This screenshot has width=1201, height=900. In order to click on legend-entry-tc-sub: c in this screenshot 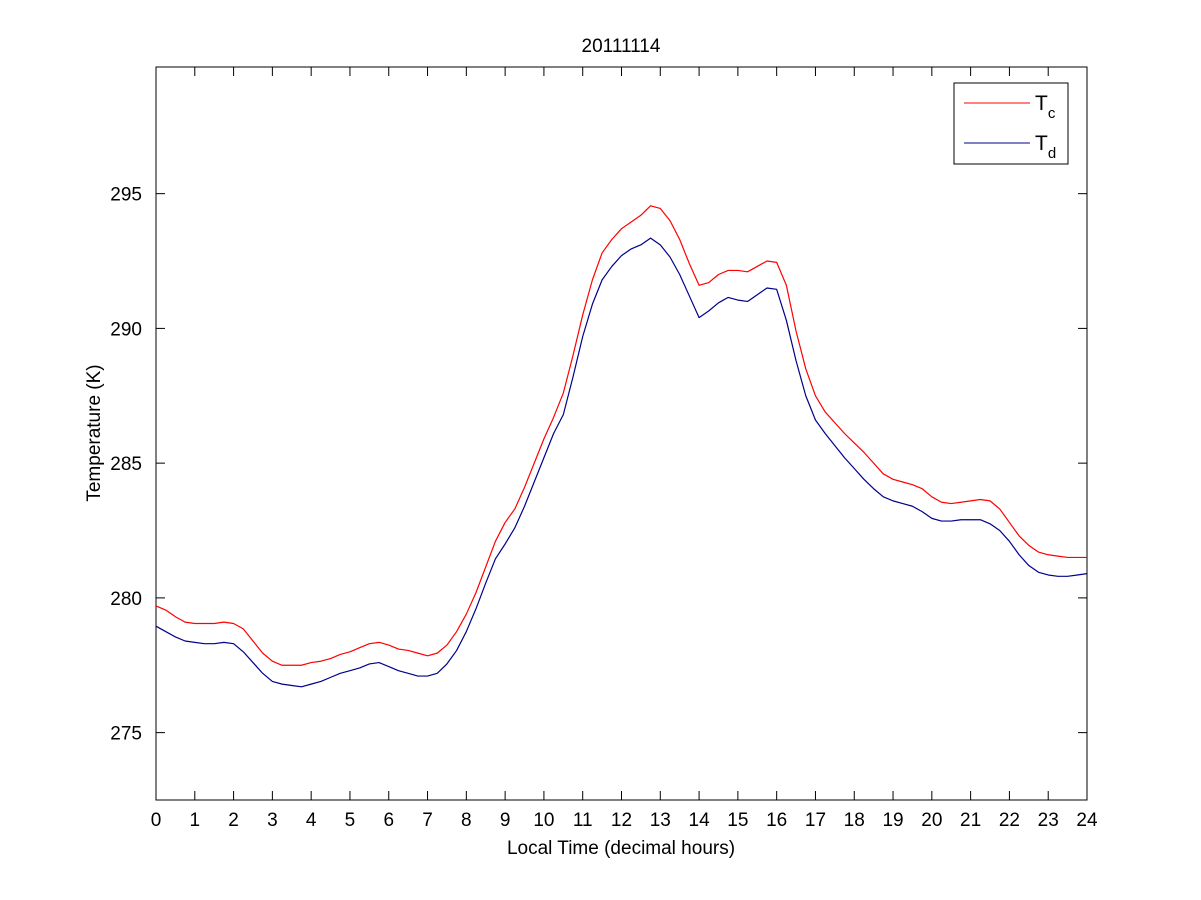, I will do `click(1052, 113)`.